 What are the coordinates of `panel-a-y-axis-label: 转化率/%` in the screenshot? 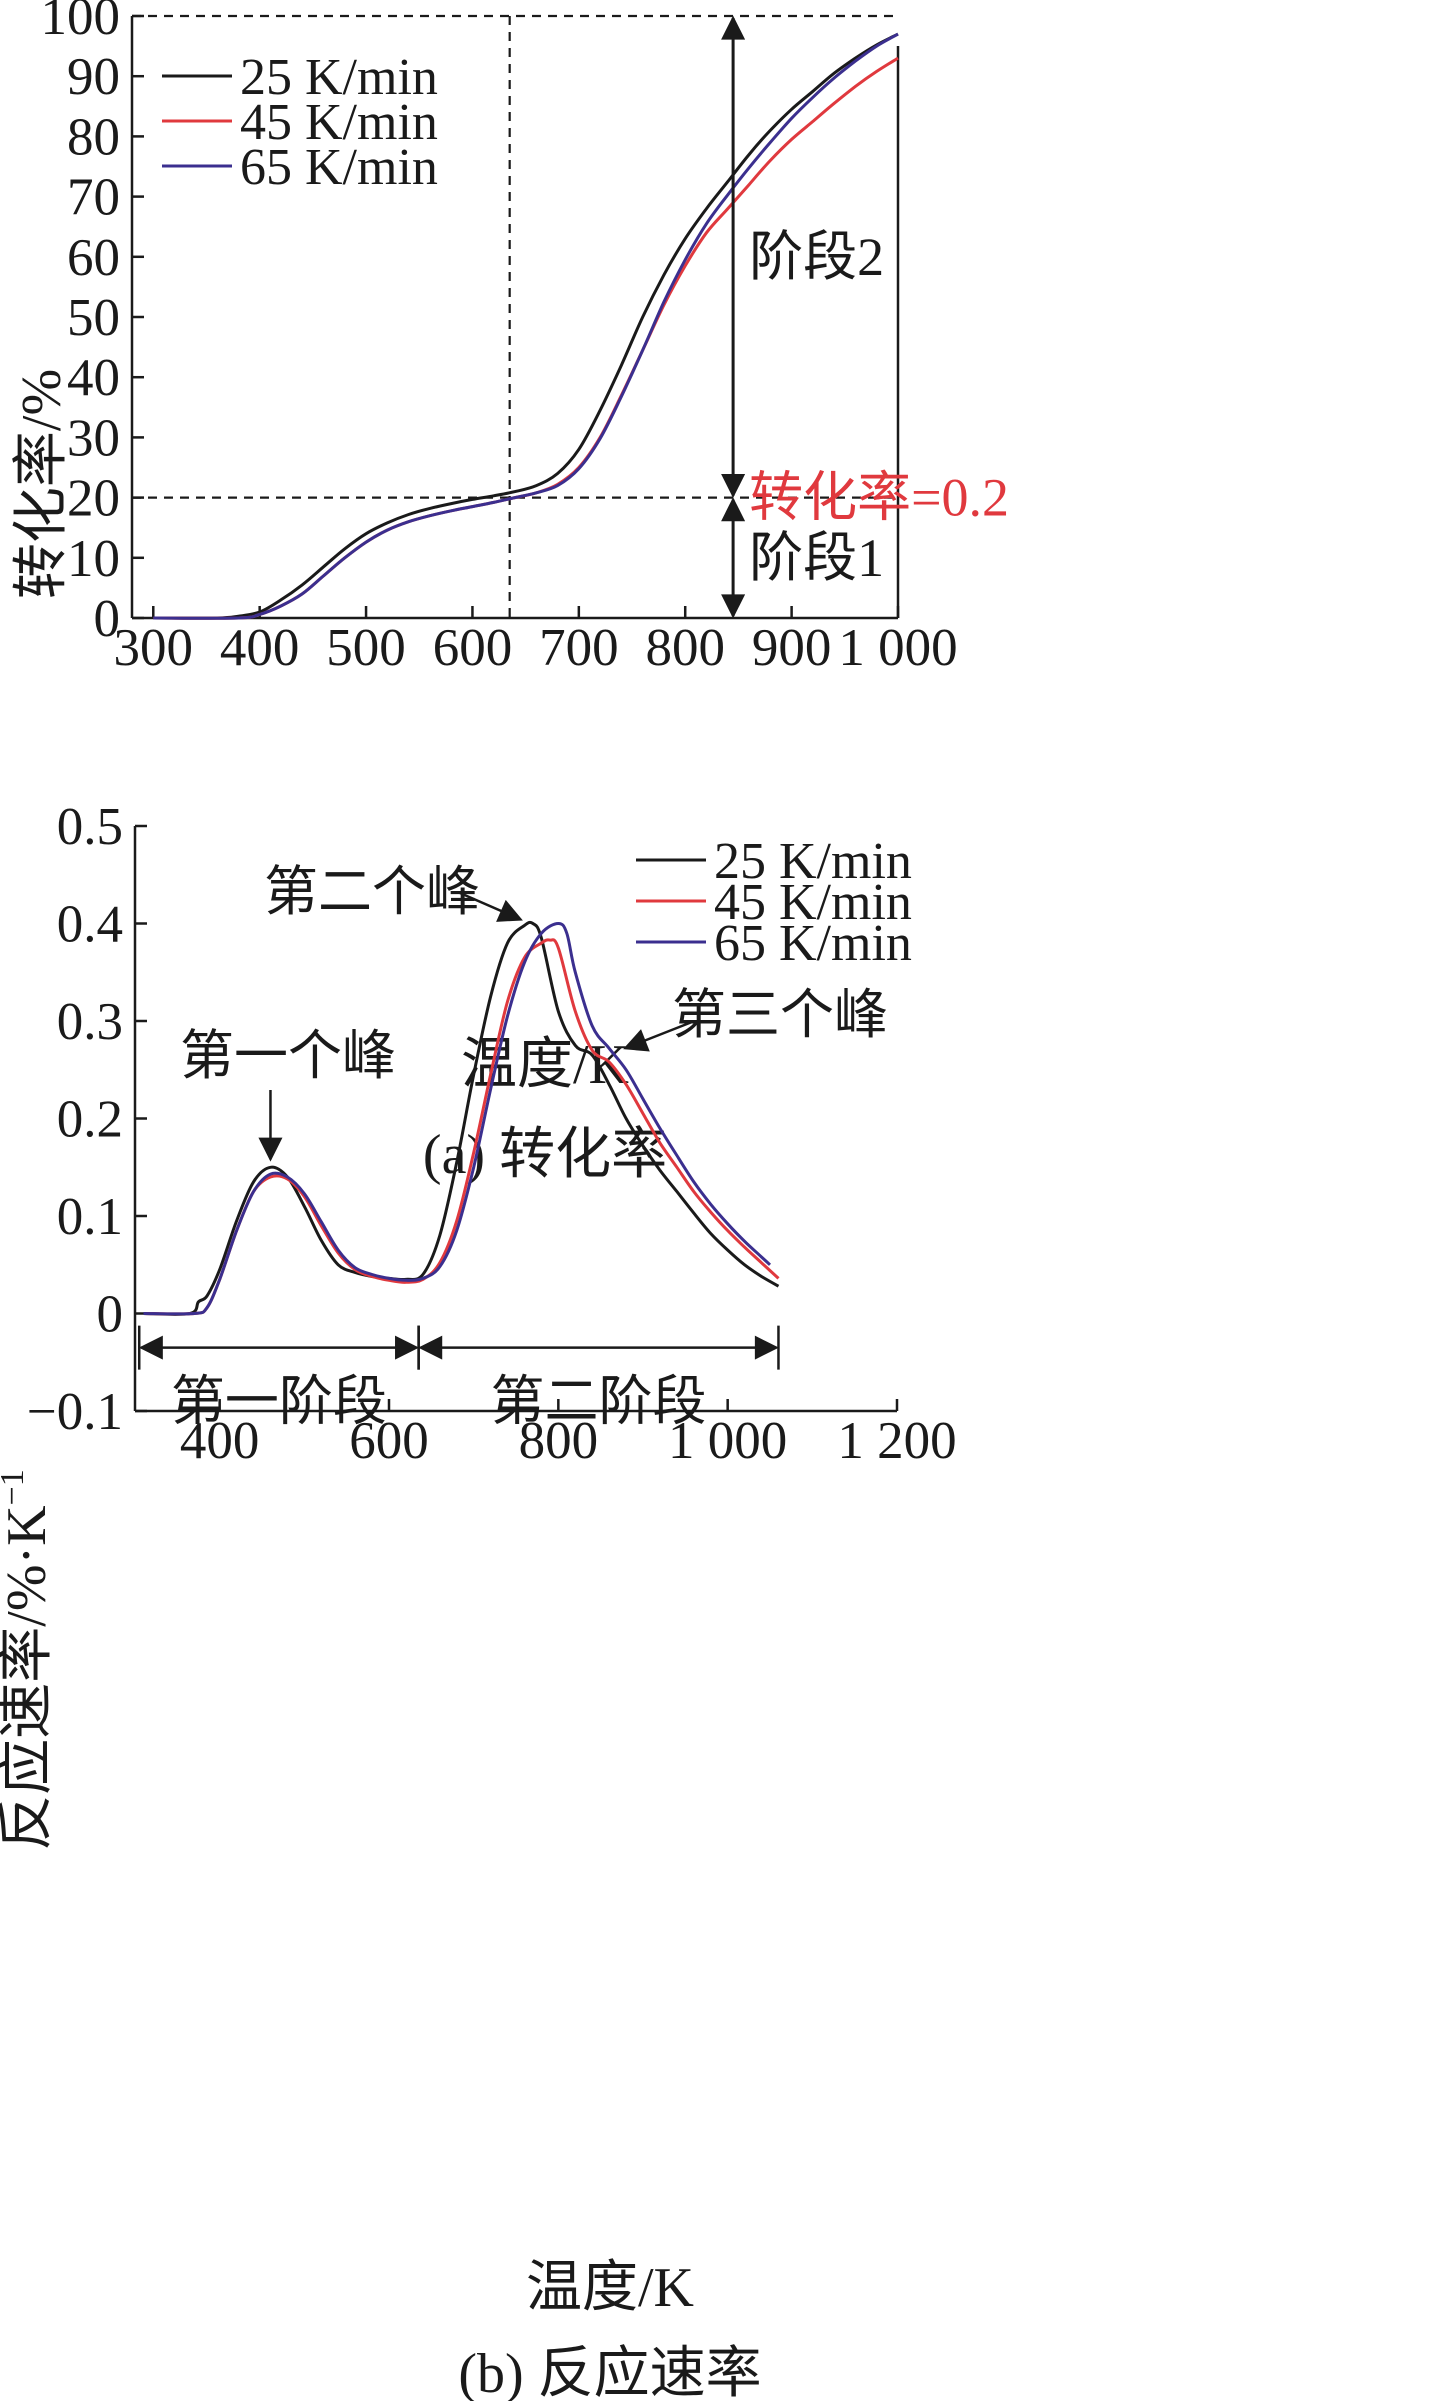 It's located at (42, 484).